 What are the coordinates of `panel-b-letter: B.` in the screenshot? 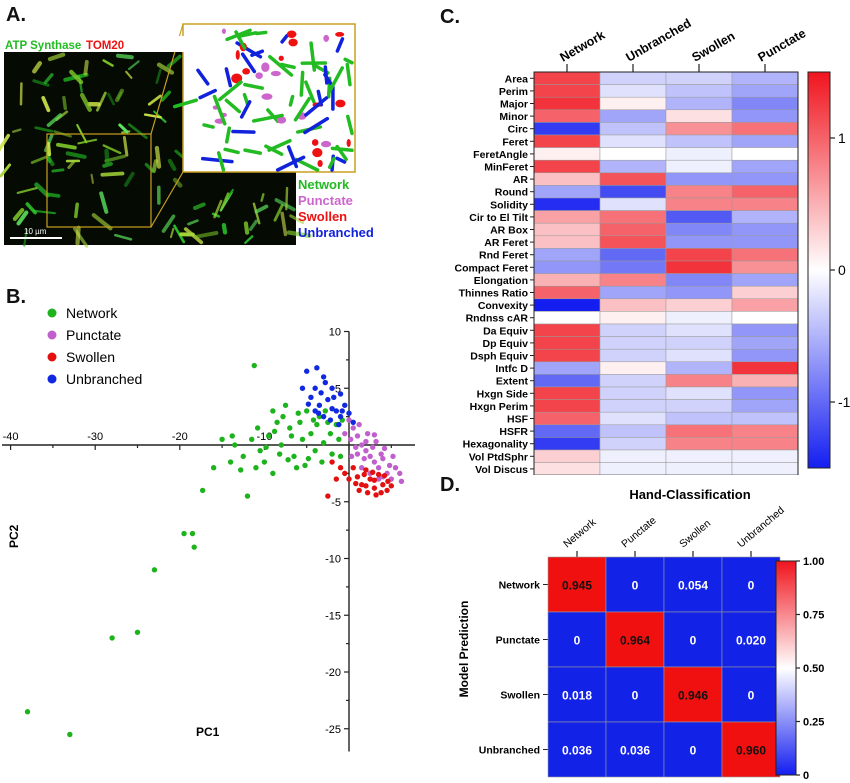 It's located at (16, 297).